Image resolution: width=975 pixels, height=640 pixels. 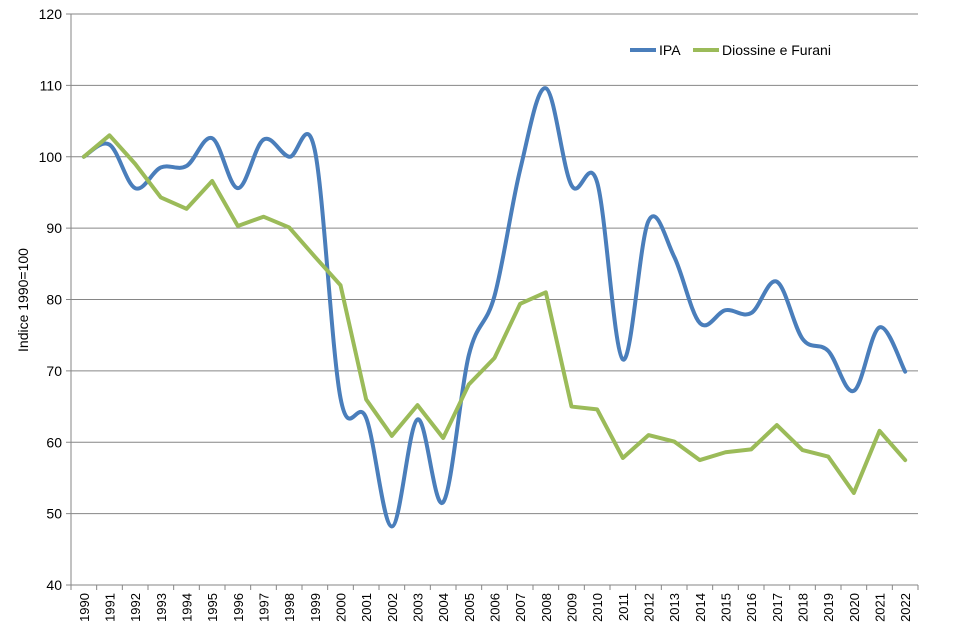 I want to click on x-tick-label: 2017, so click(x=777, y=607).